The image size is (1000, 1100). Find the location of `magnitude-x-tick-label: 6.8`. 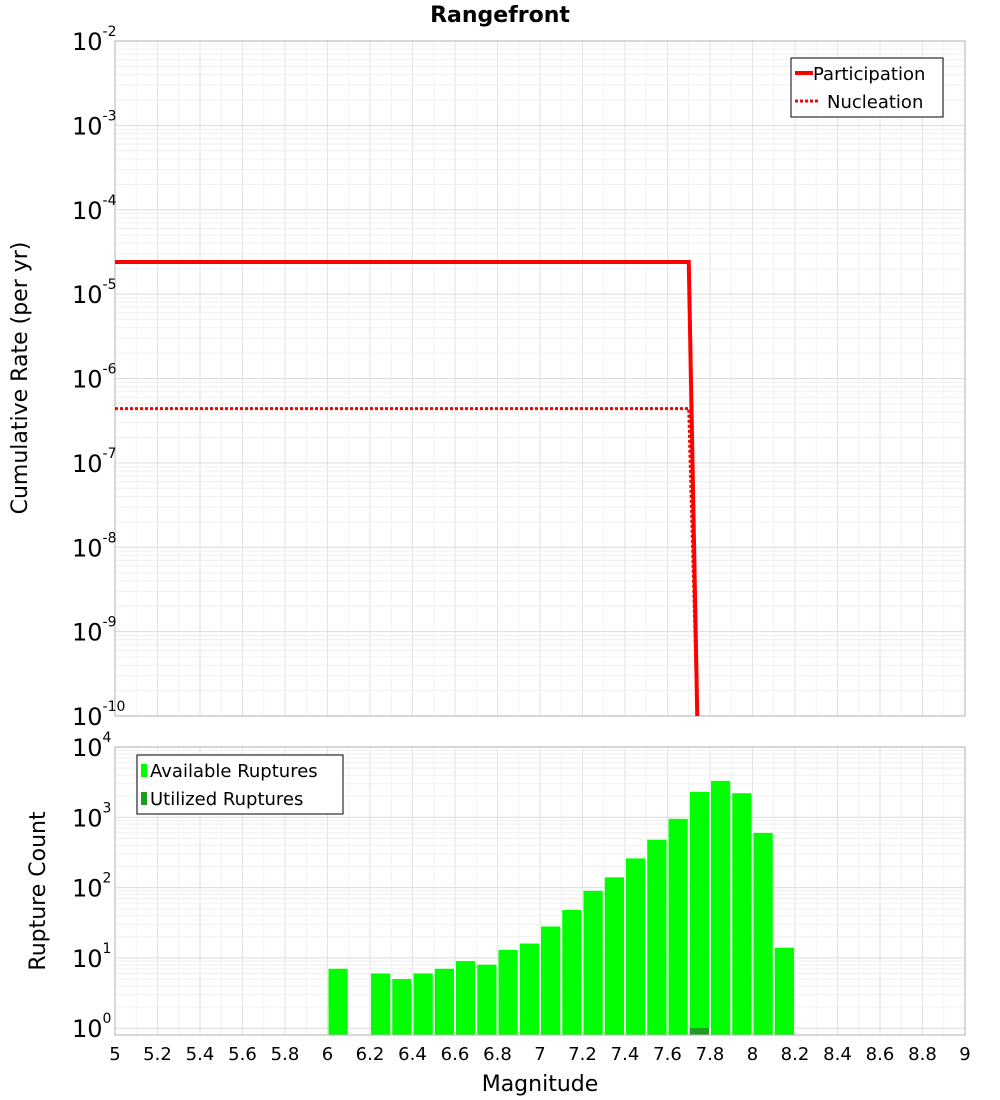

magnitude-x-tick-label: 6.8 is located at coordinates (497, 1054).